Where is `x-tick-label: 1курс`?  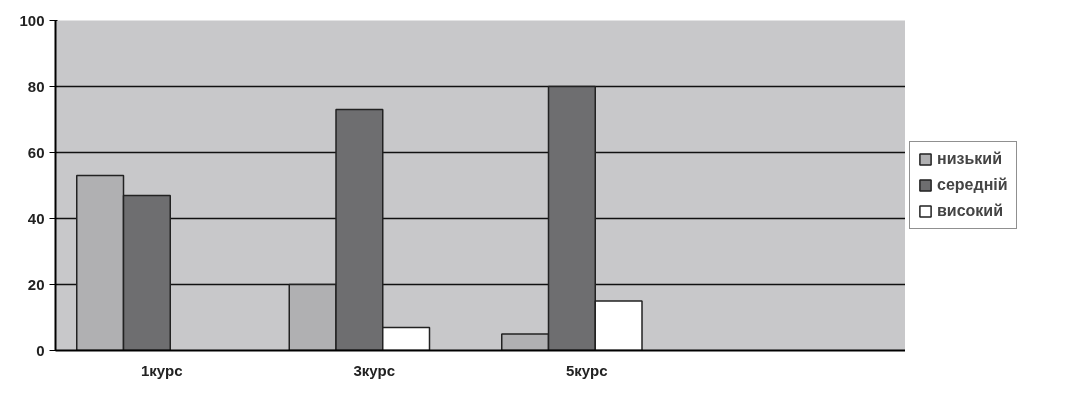
x-tick-label: 1курс is located at coordinates (162, 370).